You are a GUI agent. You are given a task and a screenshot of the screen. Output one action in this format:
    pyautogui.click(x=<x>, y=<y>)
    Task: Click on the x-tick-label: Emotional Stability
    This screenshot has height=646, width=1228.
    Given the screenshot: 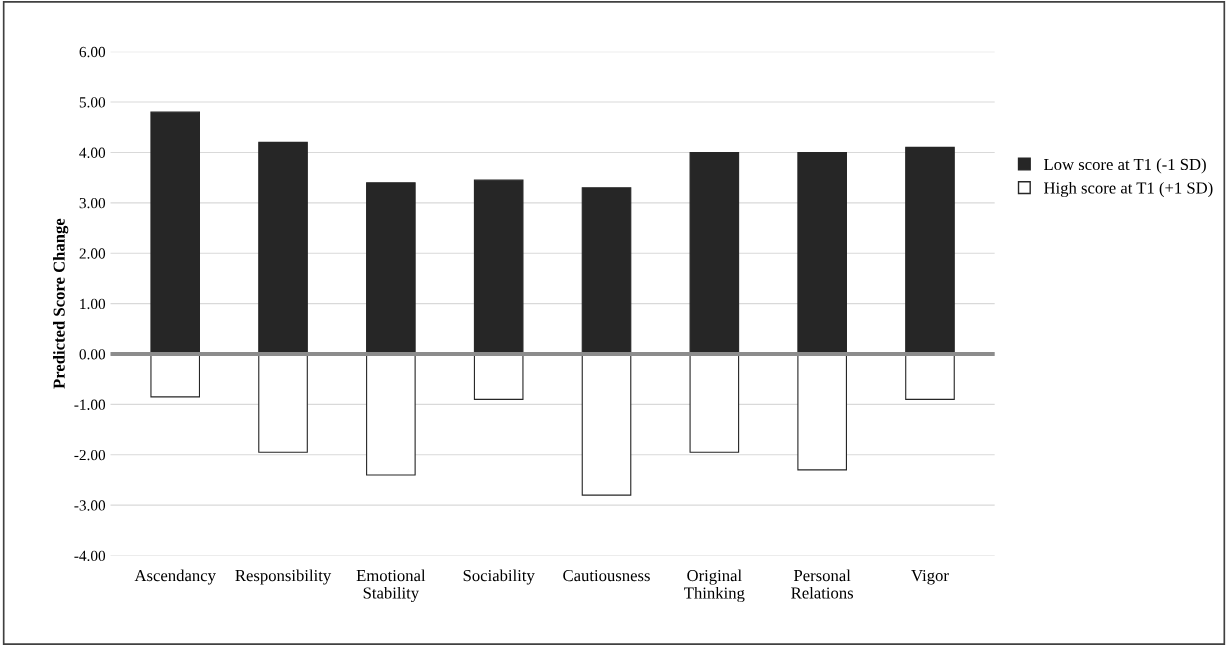 What is the action you would take?
    pyautogui.click(x=391, y=586)
    